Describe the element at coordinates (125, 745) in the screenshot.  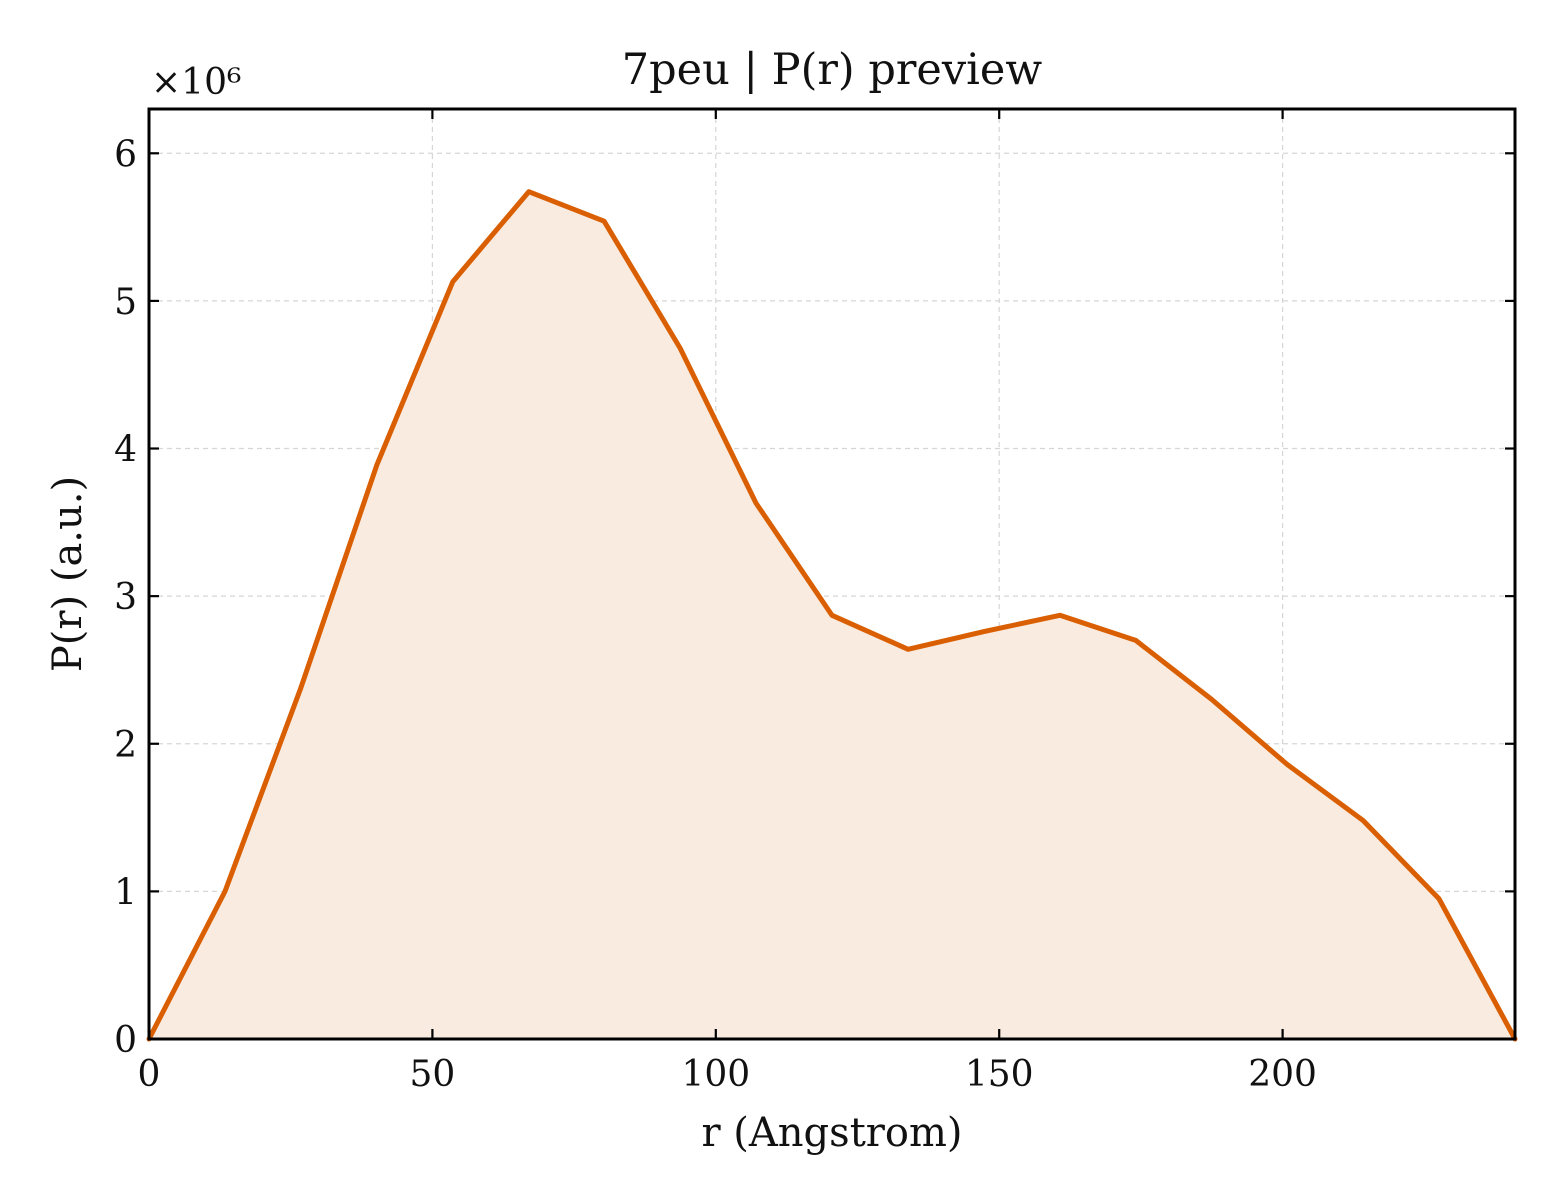
I see `y-tick-label: 2` at that location.